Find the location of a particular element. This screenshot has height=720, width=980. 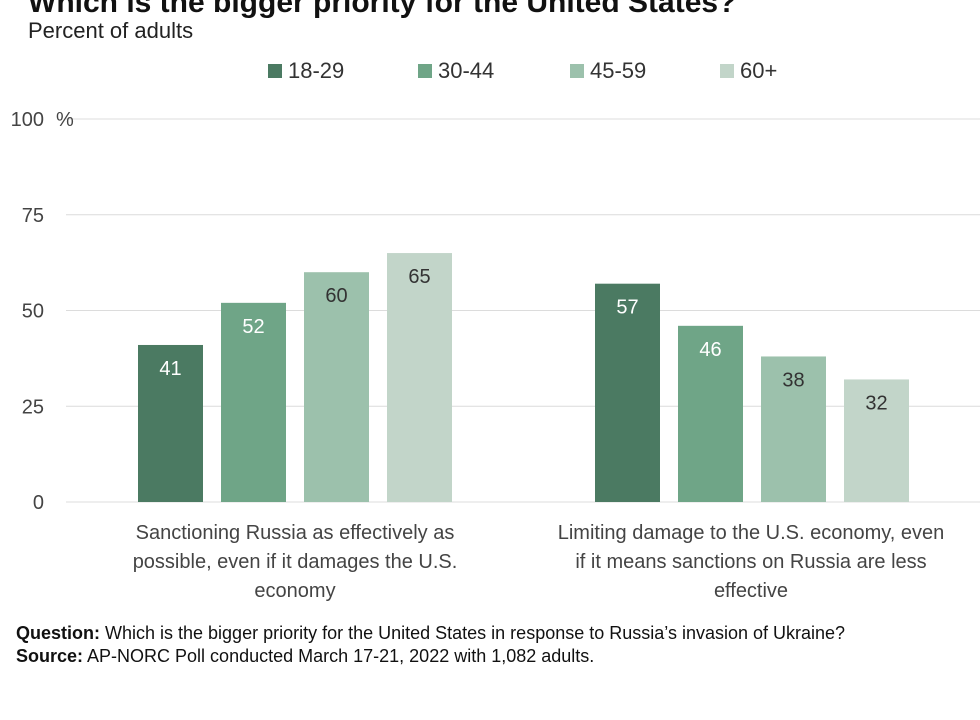

chart-subtitle: Percent of adults is located at coordinates (111, 30).